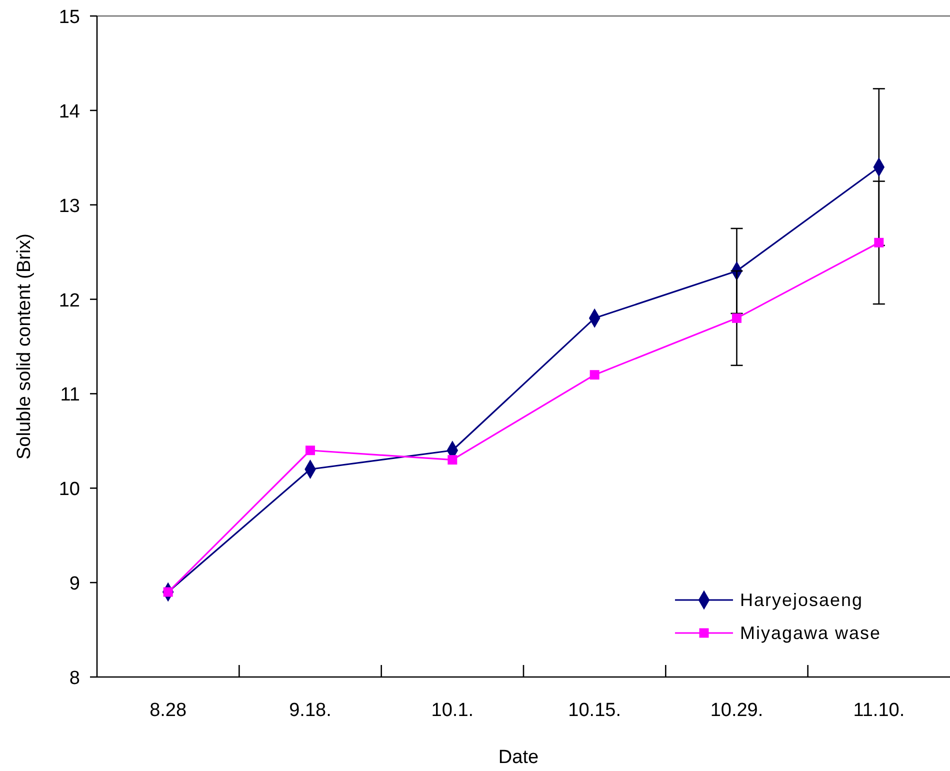 This screenshot has width=950, height=771. I want to click on y-tick-label: 15, so click(69, 17).